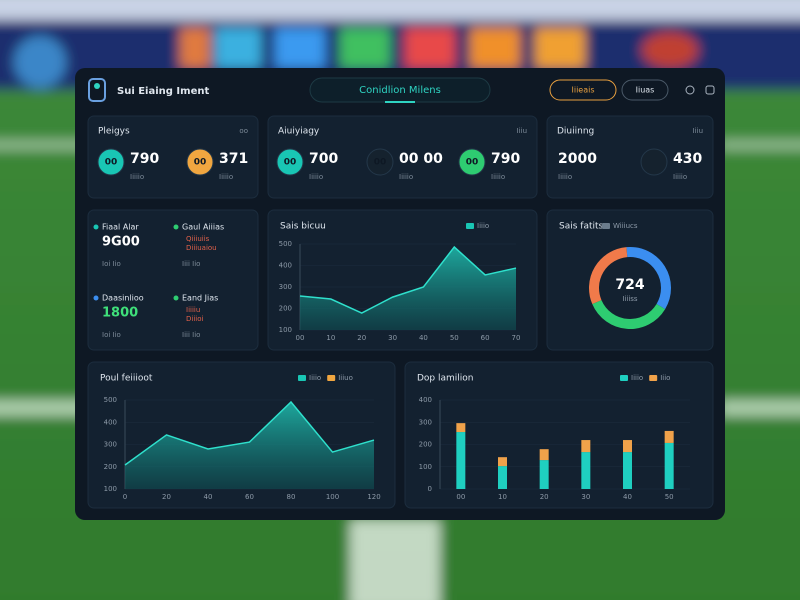 The height and width of the screenshot is (600, 800). What do you see at coordinates (516, 338) in the screenshot?
I see `x-tick-label: 70` at bounding box center [516, 338].